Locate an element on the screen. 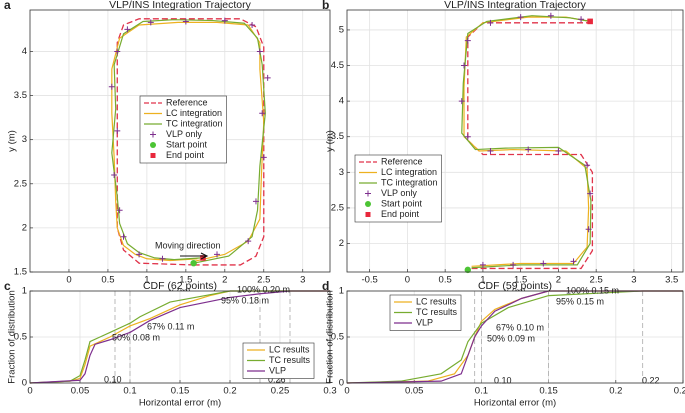 The image size is (685, 413). y-tick-label: 3 is located at coordinates (24, 139).